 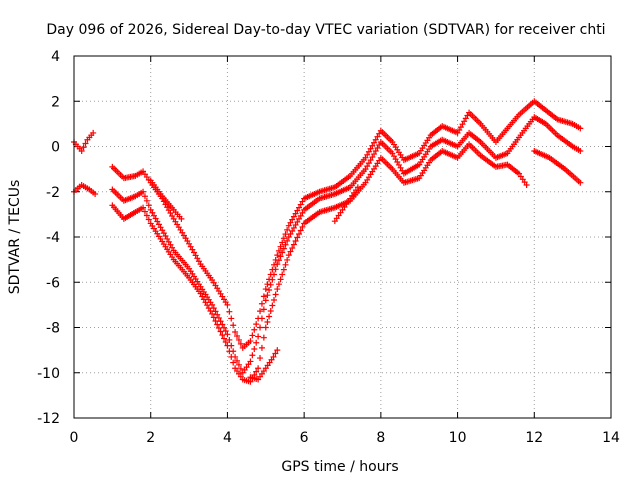 What do you see at coordinates (380, 438) in the screenshot?
I see `x-tick-label: 8` at bounding box center [380, 438].